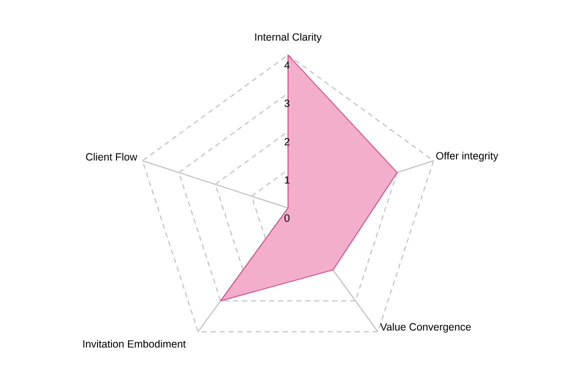 The image size is (577, 381). Describe the element at coordinates (425, 327) in the screenshot. I see `spoke-label: Value Convergence` at that location.